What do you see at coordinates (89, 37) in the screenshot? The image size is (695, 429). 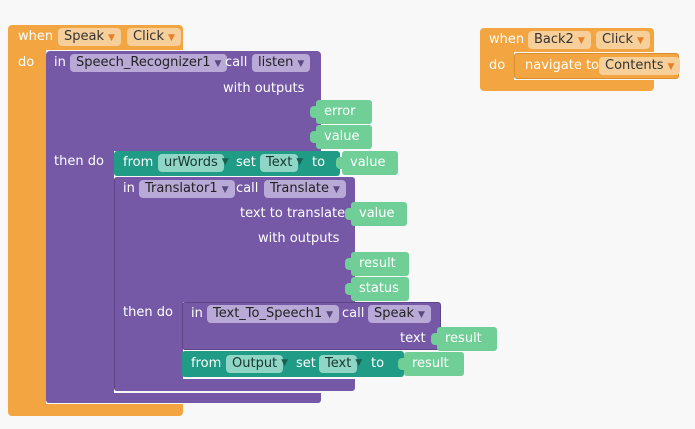 I see `component-dropdown-speak: Speak ▼` at bounding box center [89, 37].